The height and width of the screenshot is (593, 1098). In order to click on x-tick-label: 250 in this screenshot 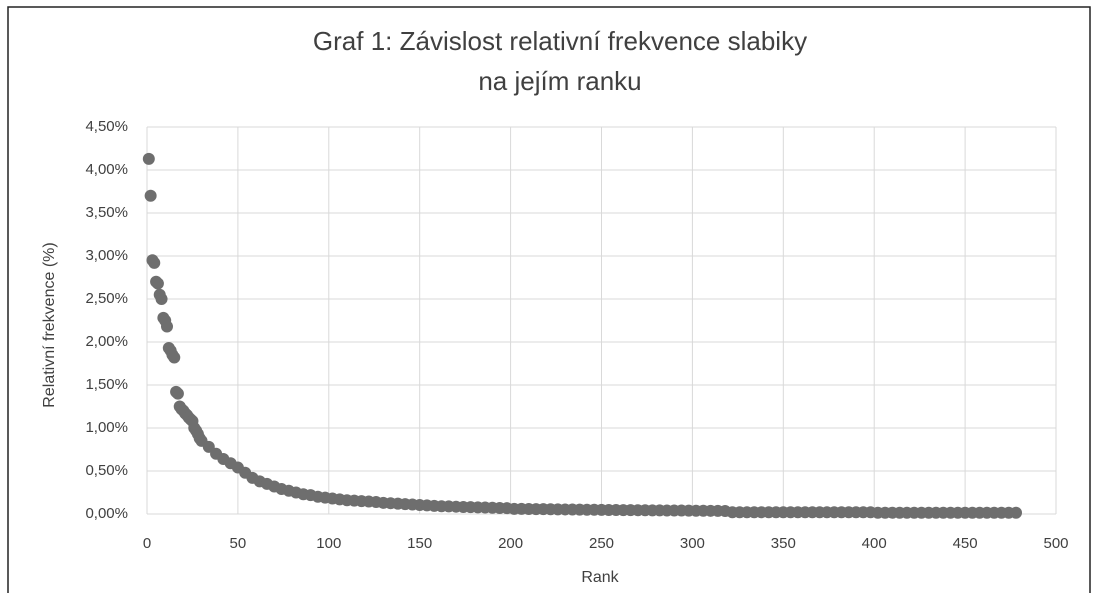, I will do `click(601, 543)`.